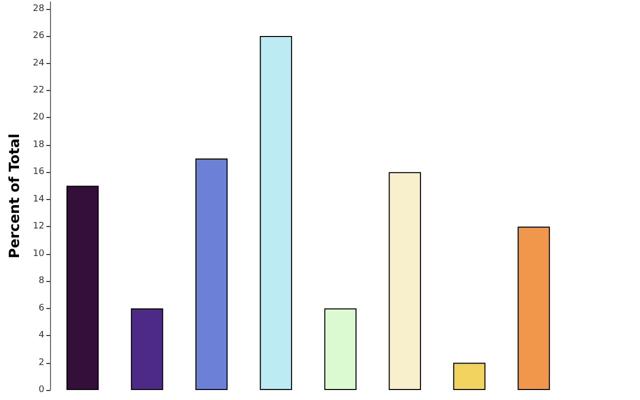 The image size is (640, 400). What do you see at coordinates (38, 117) in the screenshot?
I see `y-tick-label: 20` at bounding box center [38, 117].